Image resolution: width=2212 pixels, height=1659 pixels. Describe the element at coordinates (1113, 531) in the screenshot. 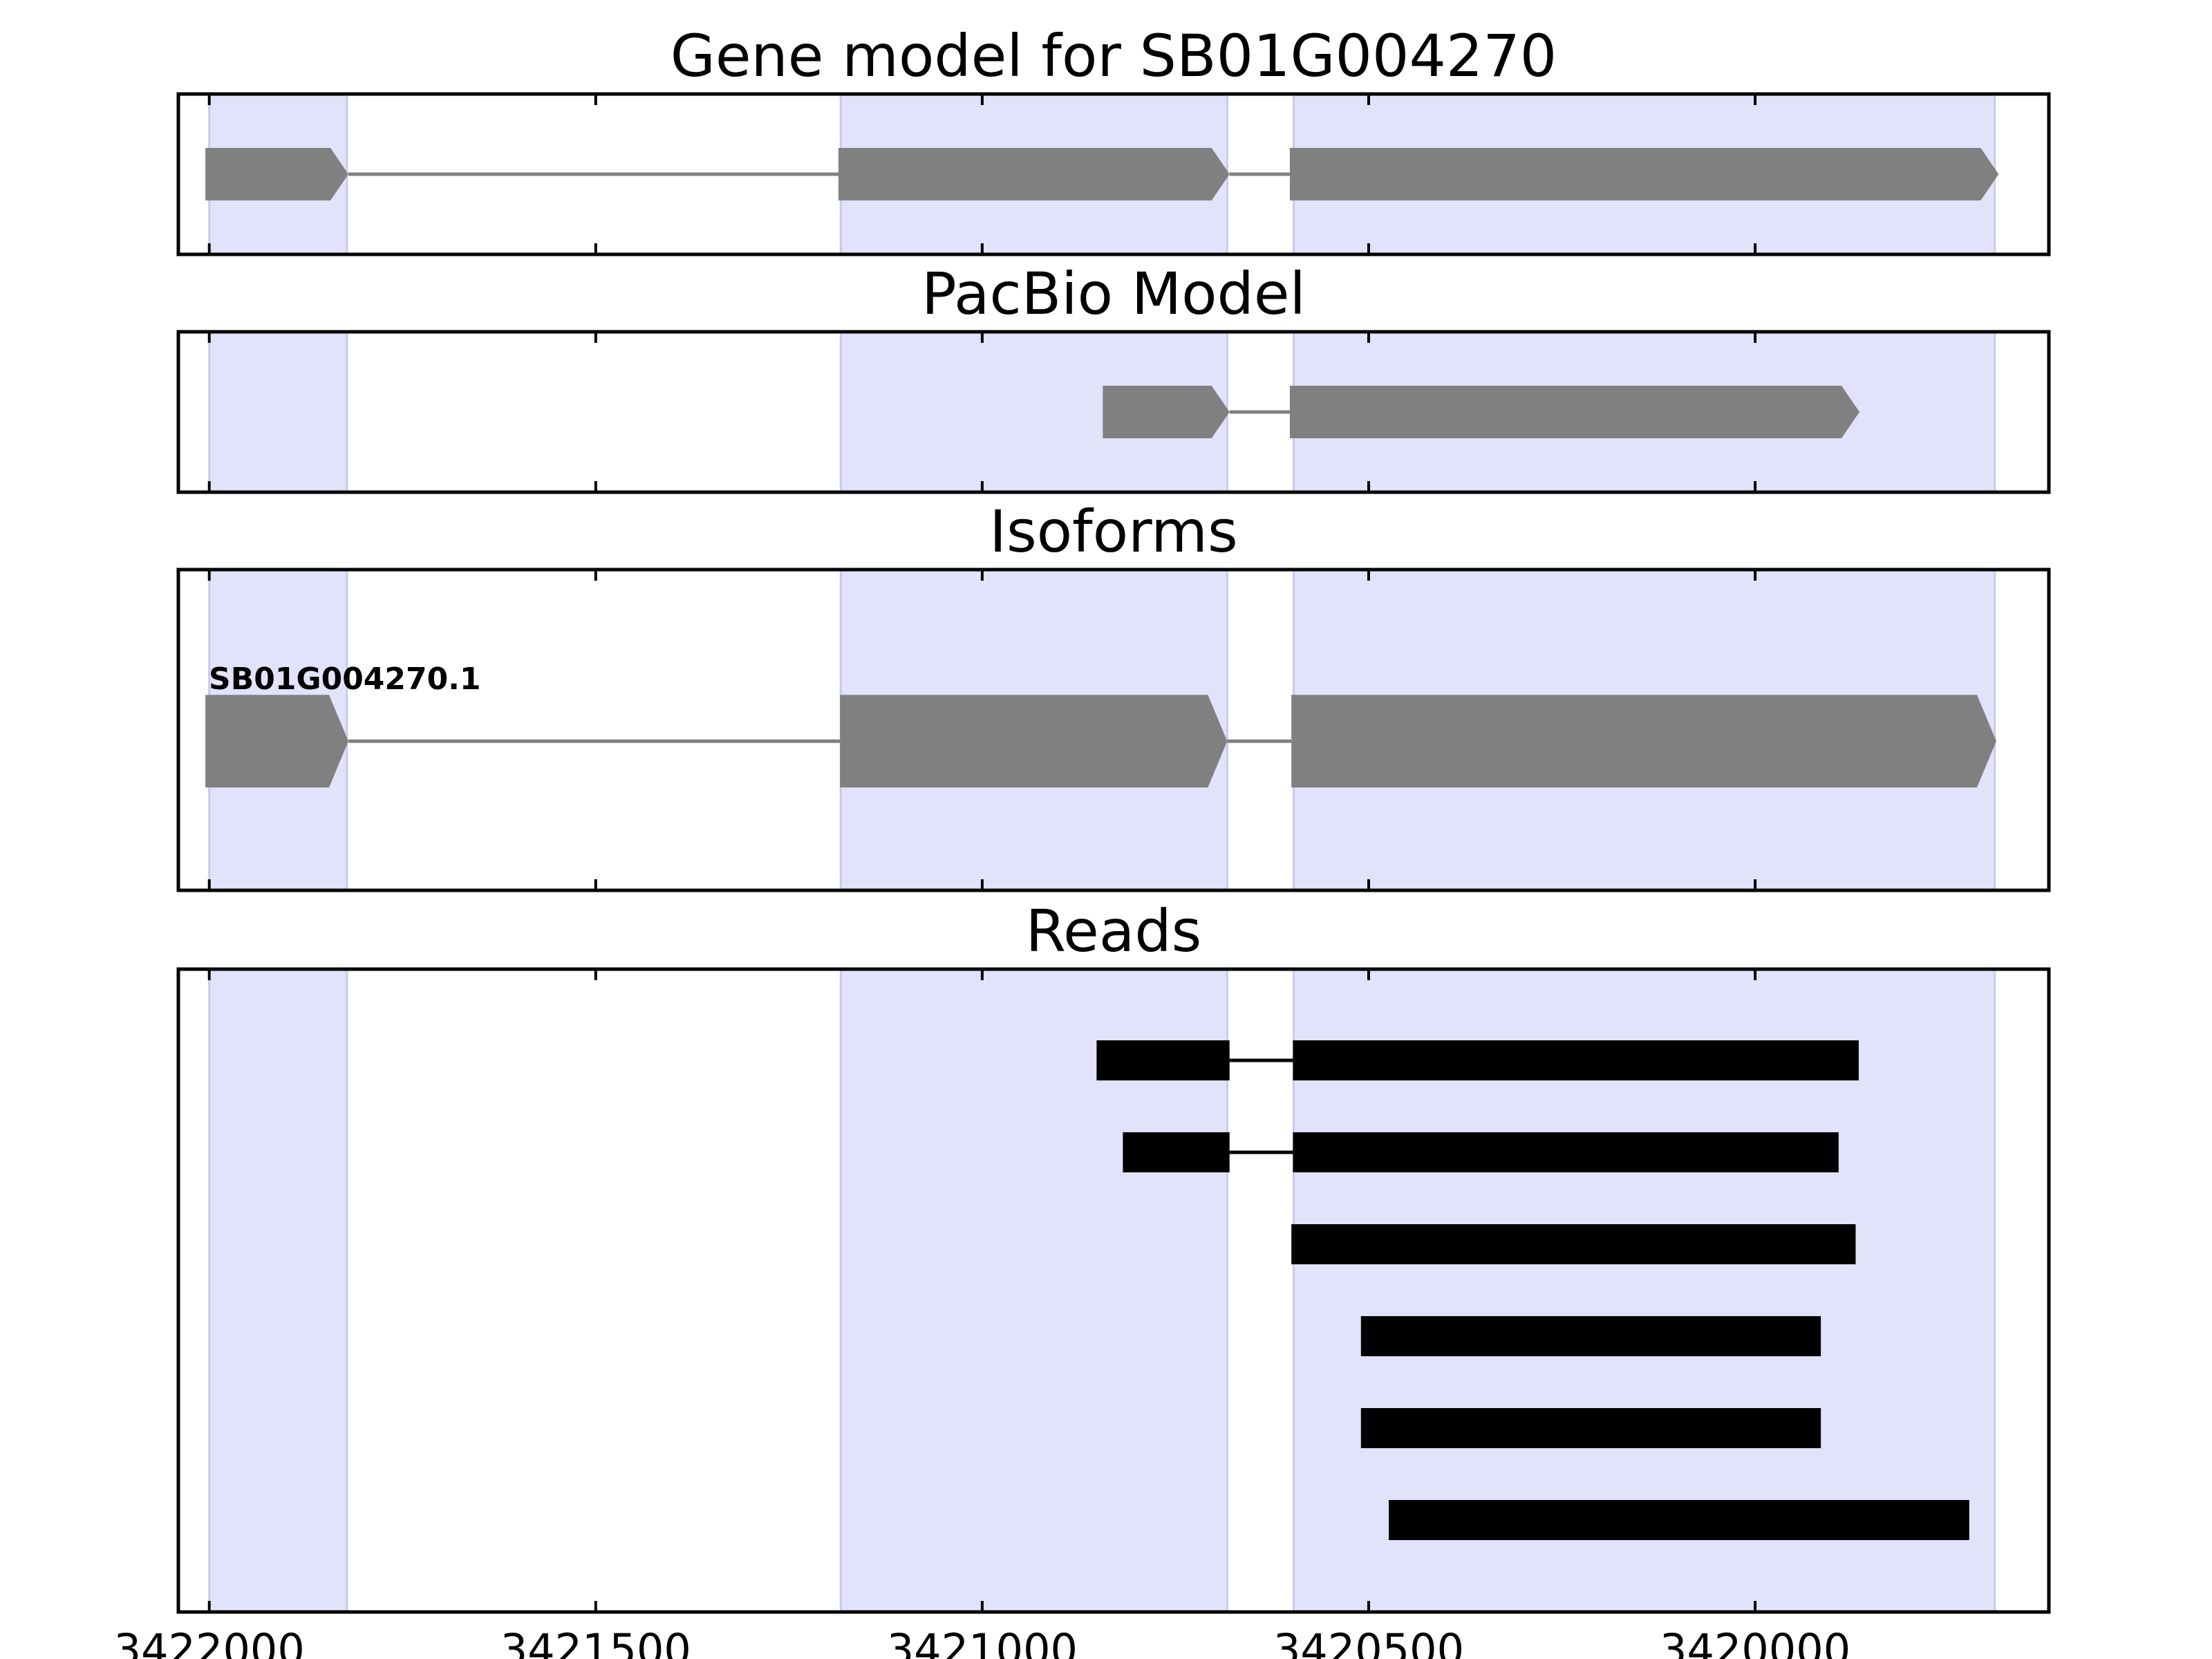

I see `panel-title: Isoforms` at that location.